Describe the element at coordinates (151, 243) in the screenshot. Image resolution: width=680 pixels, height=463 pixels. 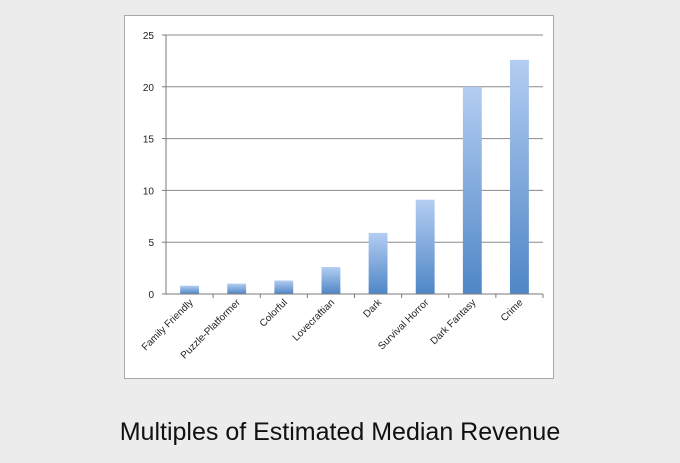
I see `y-tick-label: 5` at that location.